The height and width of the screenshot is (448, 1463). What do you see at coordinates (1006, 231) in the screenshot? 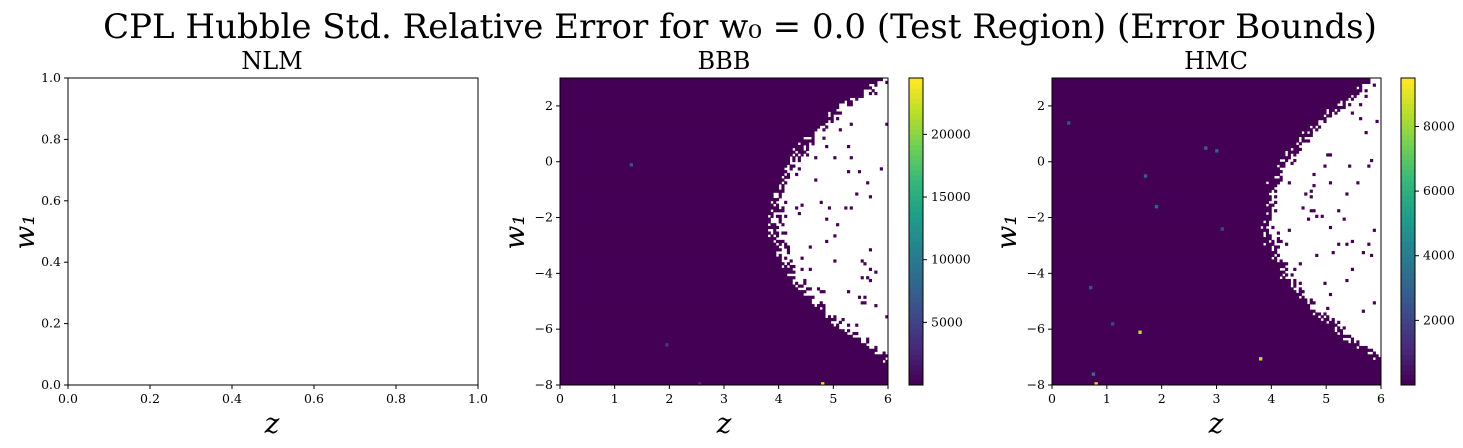
I see `panel-hmc-ylabel: w₁` at bounding box center [1006, 231].